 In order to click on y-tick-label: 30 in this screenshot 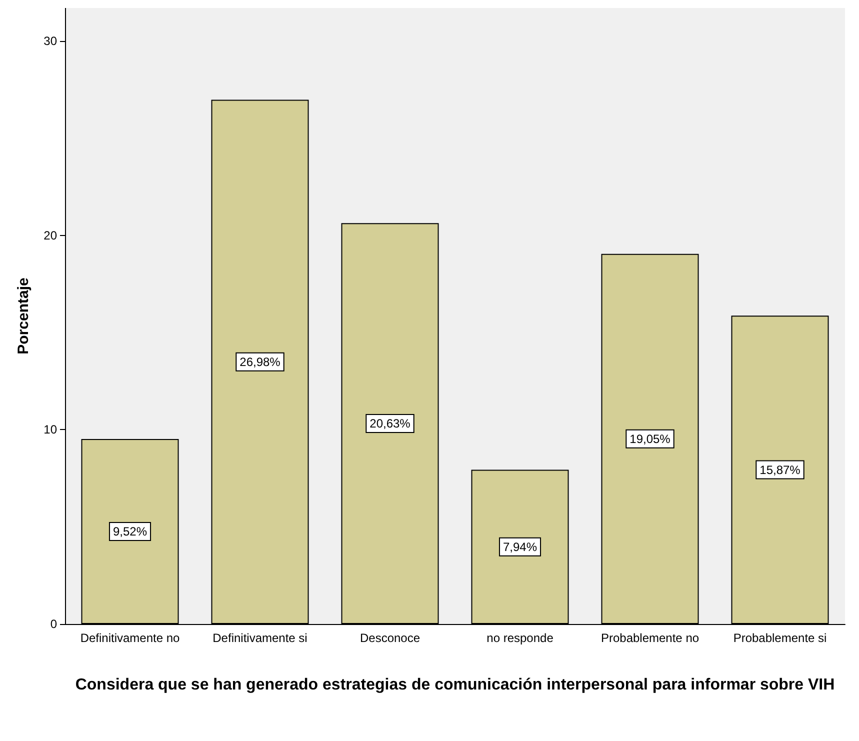, I will do `click(51, 41)`.